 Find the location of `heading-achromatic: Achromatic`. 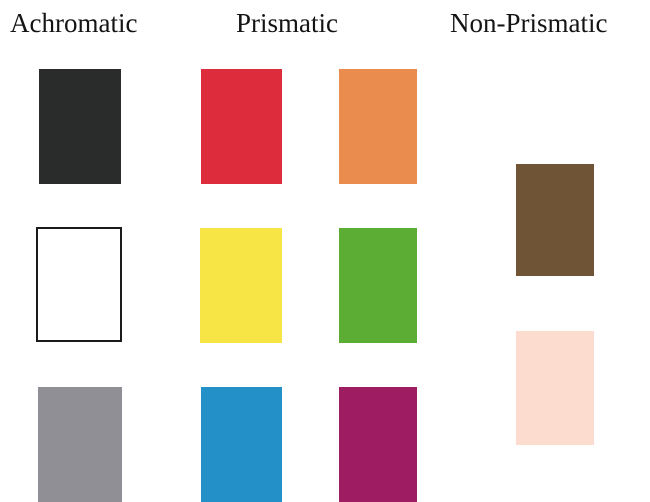

heading-achromatic: Achromatic is located at coordinates (74, 23).